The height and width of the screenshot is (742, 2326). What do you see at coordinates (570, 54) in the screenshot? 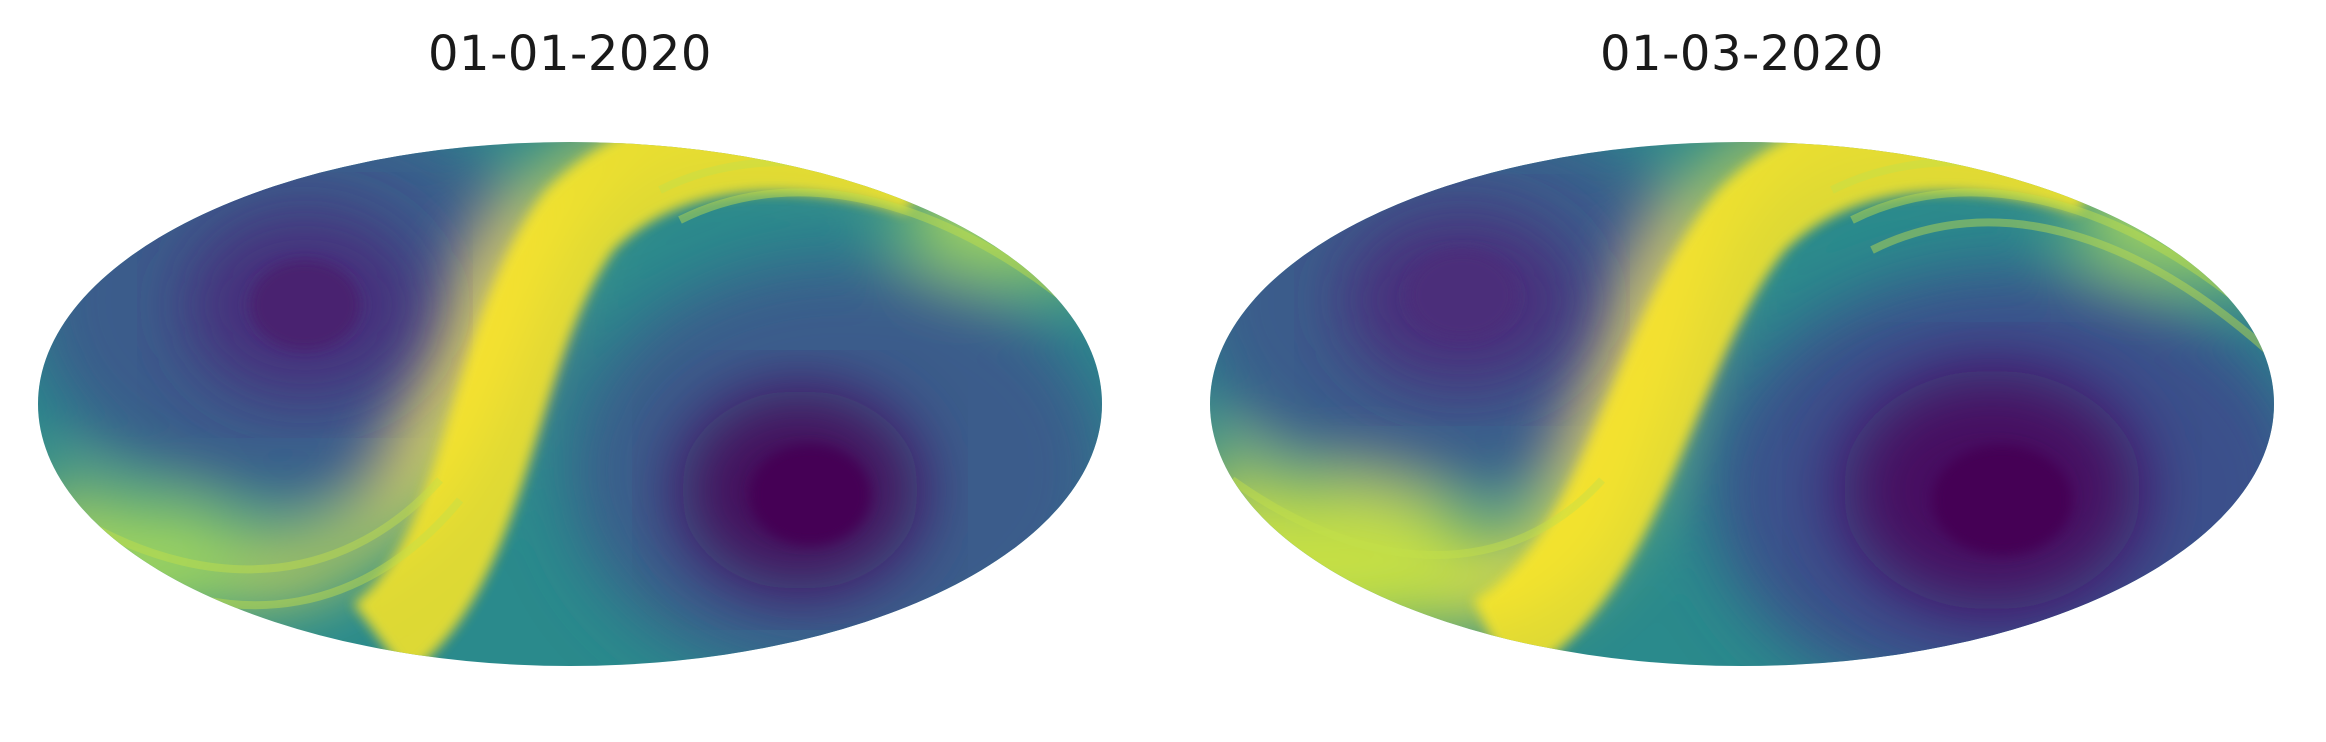
I see `map-title: 01-01-2020` at bounding box center [570, 54].